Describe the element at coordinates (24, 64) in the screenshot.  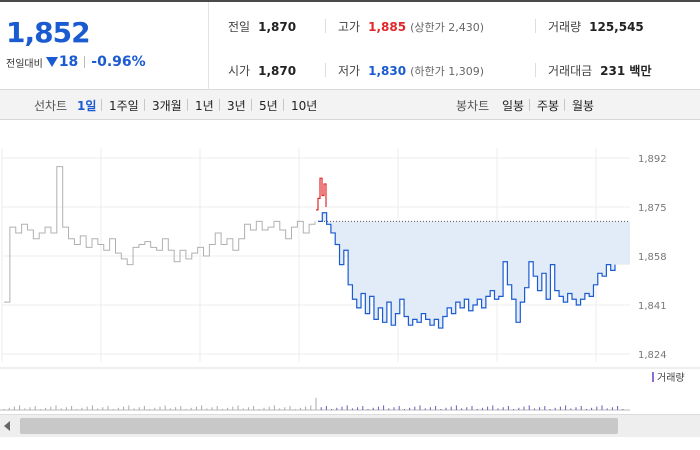
I see `change-label: 전일대비` at that location.